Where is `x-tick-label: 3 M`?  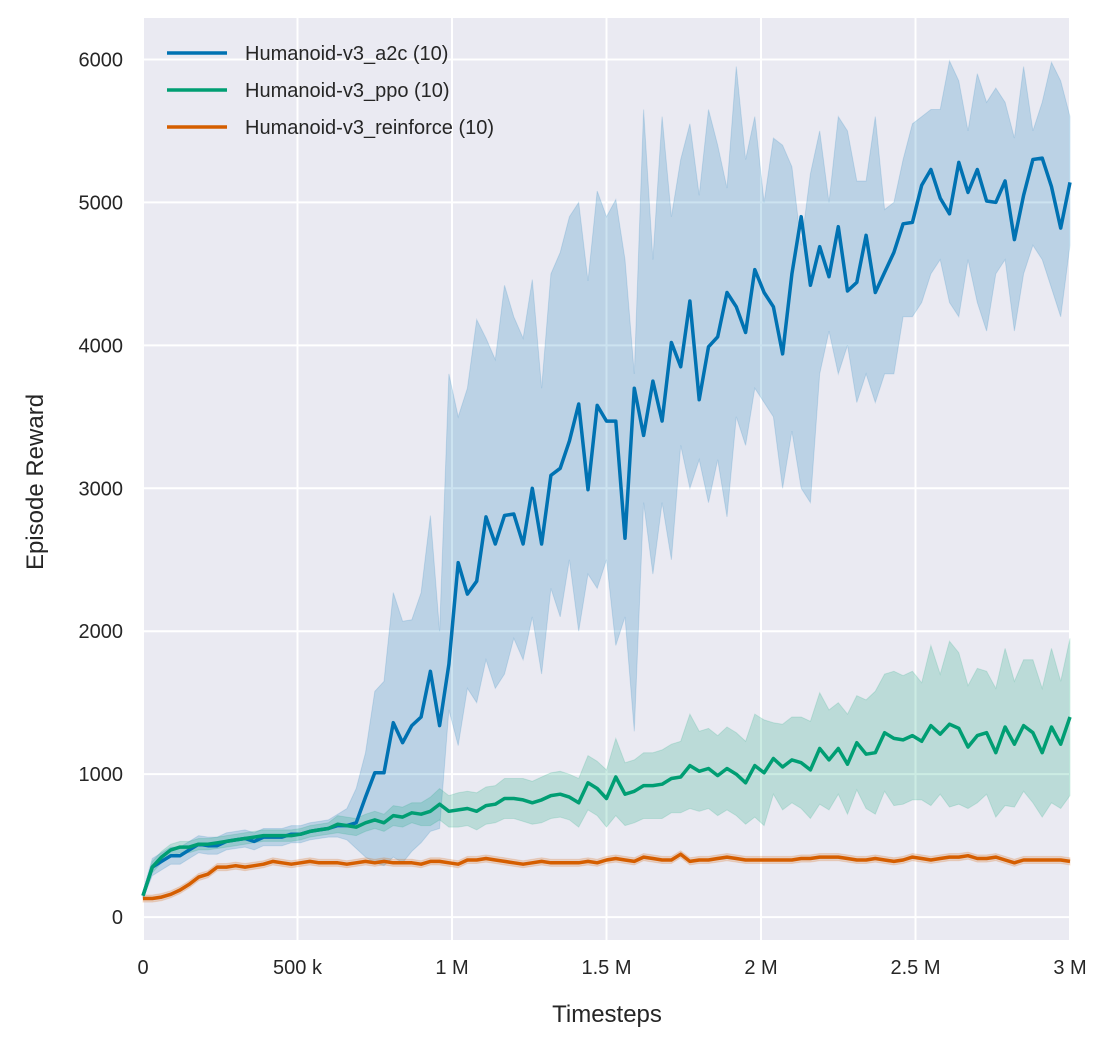 x-tick-label: 3 M is located at coordinates (1069, 968).